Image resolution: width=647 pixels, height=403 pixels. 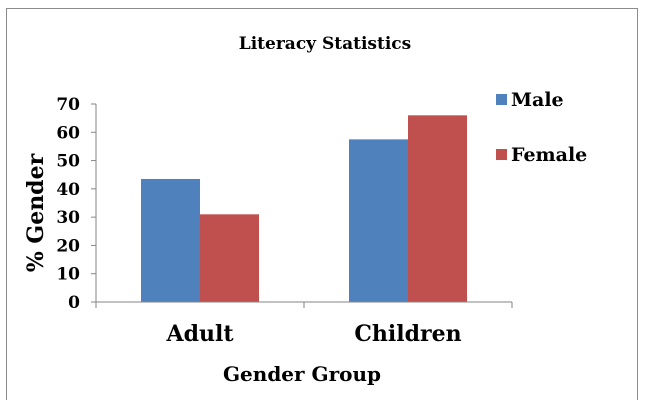 I want to click on y-tick-label: 0, so click(x=74, y=303).